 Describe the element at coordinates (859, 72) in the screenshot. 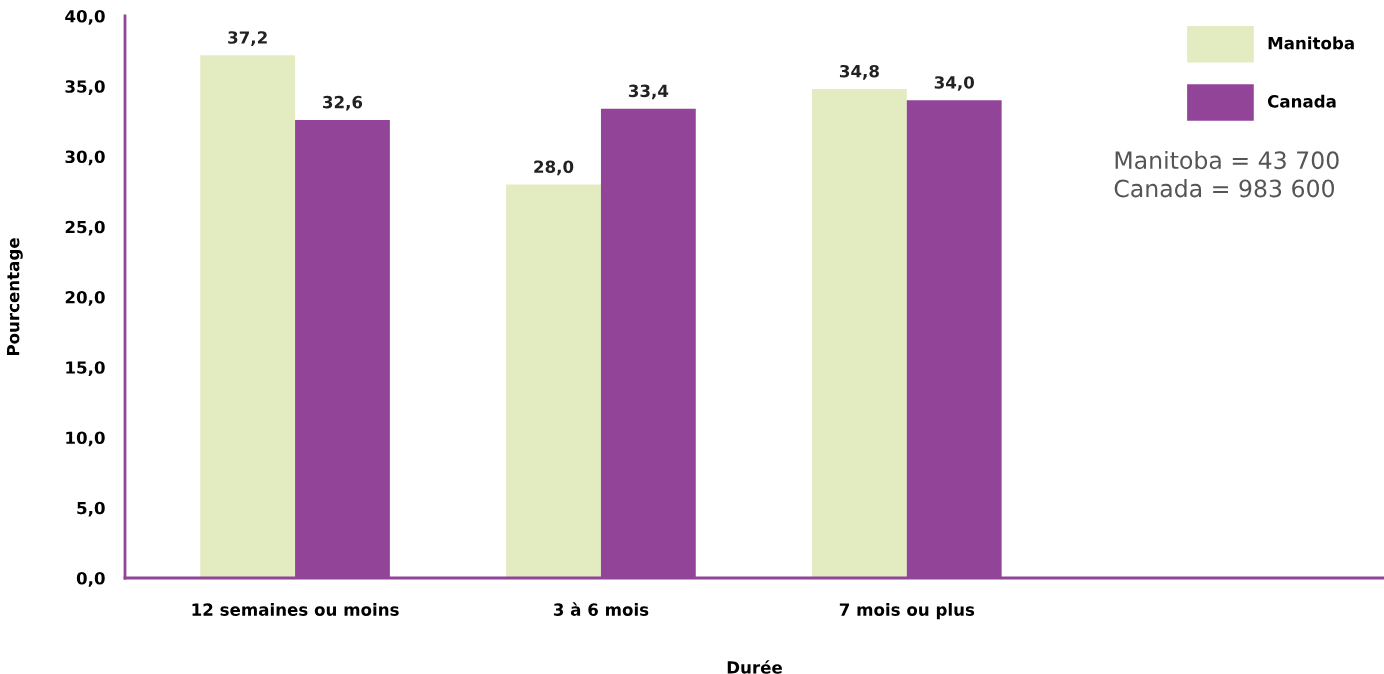

I see `data-label: 34,8` at that location.